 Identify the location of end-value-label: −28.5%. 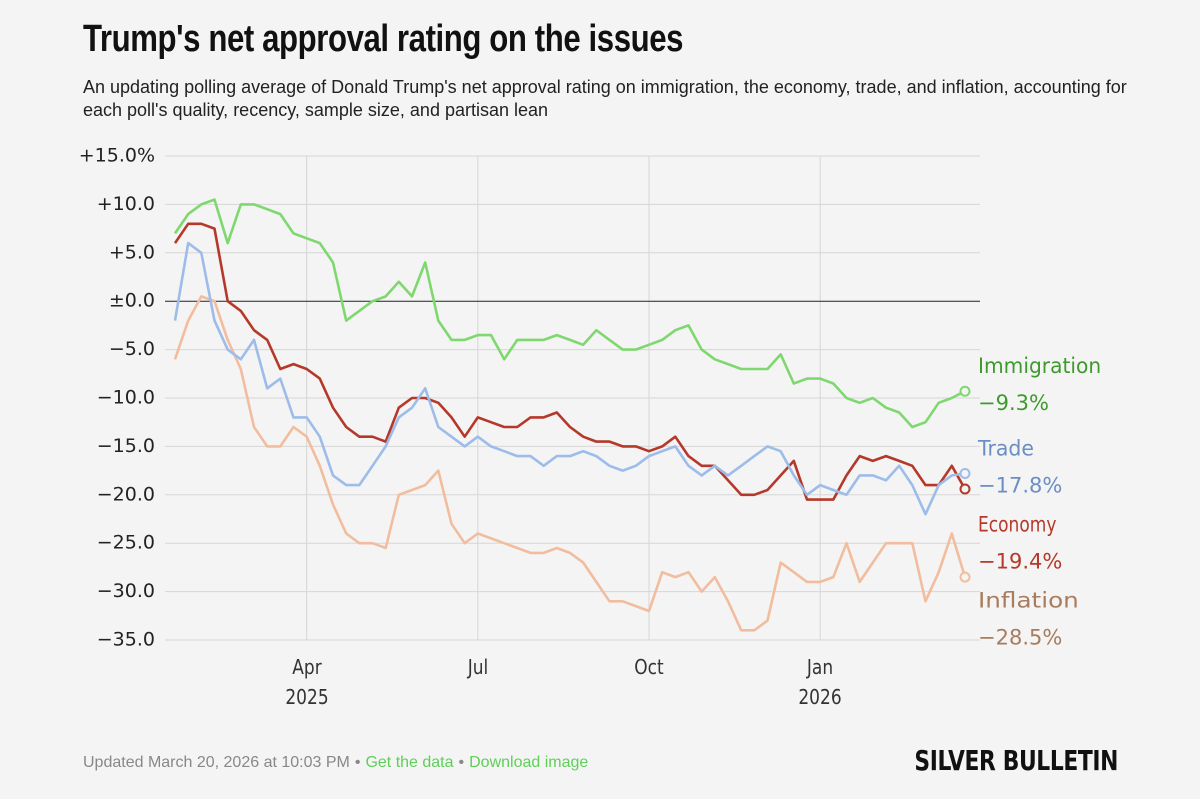
(1020, 638).